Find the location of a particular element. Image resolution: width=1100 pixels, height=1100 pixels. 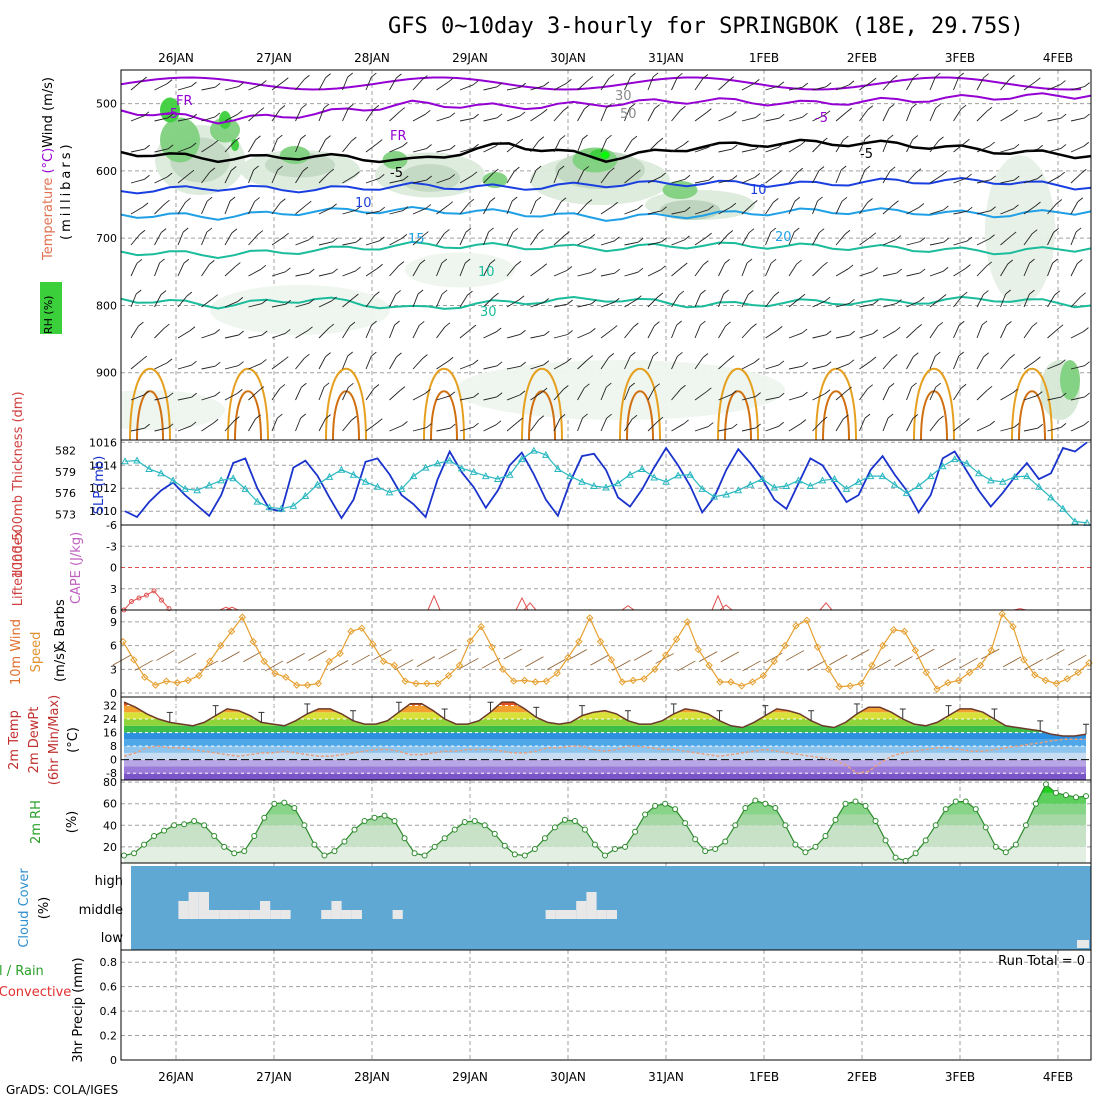

lifted-index-marker is located at coordinates (146, 595).